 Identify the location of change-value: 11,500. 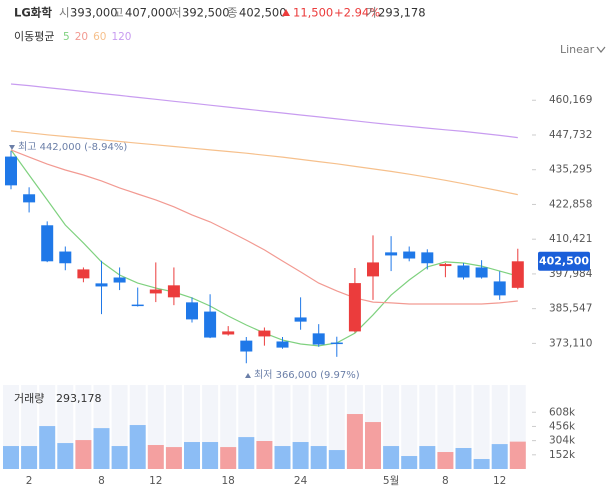
(313, 13).